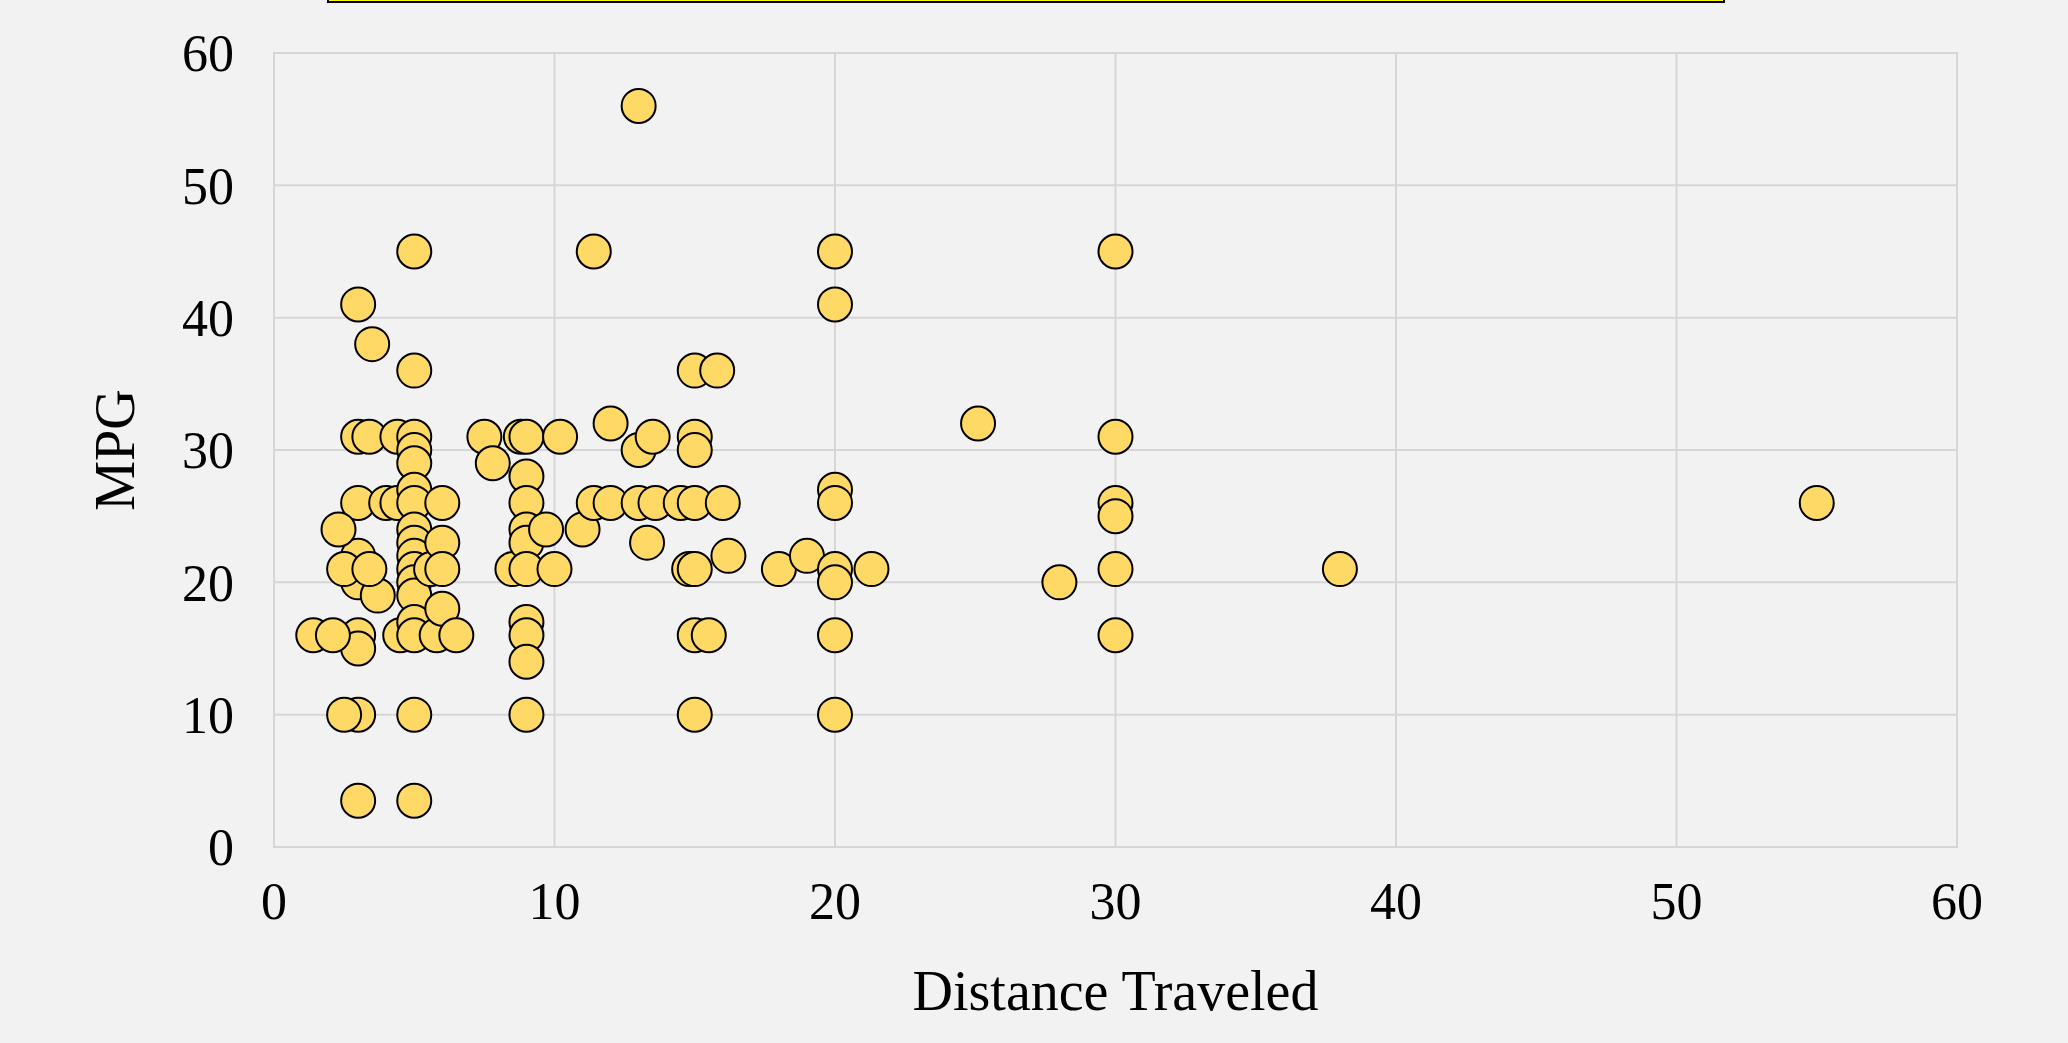  What do you see at coordinates (208, 318) in the screenshot?
I see `y-tick-label: 40` at bounding box center [208, 318].